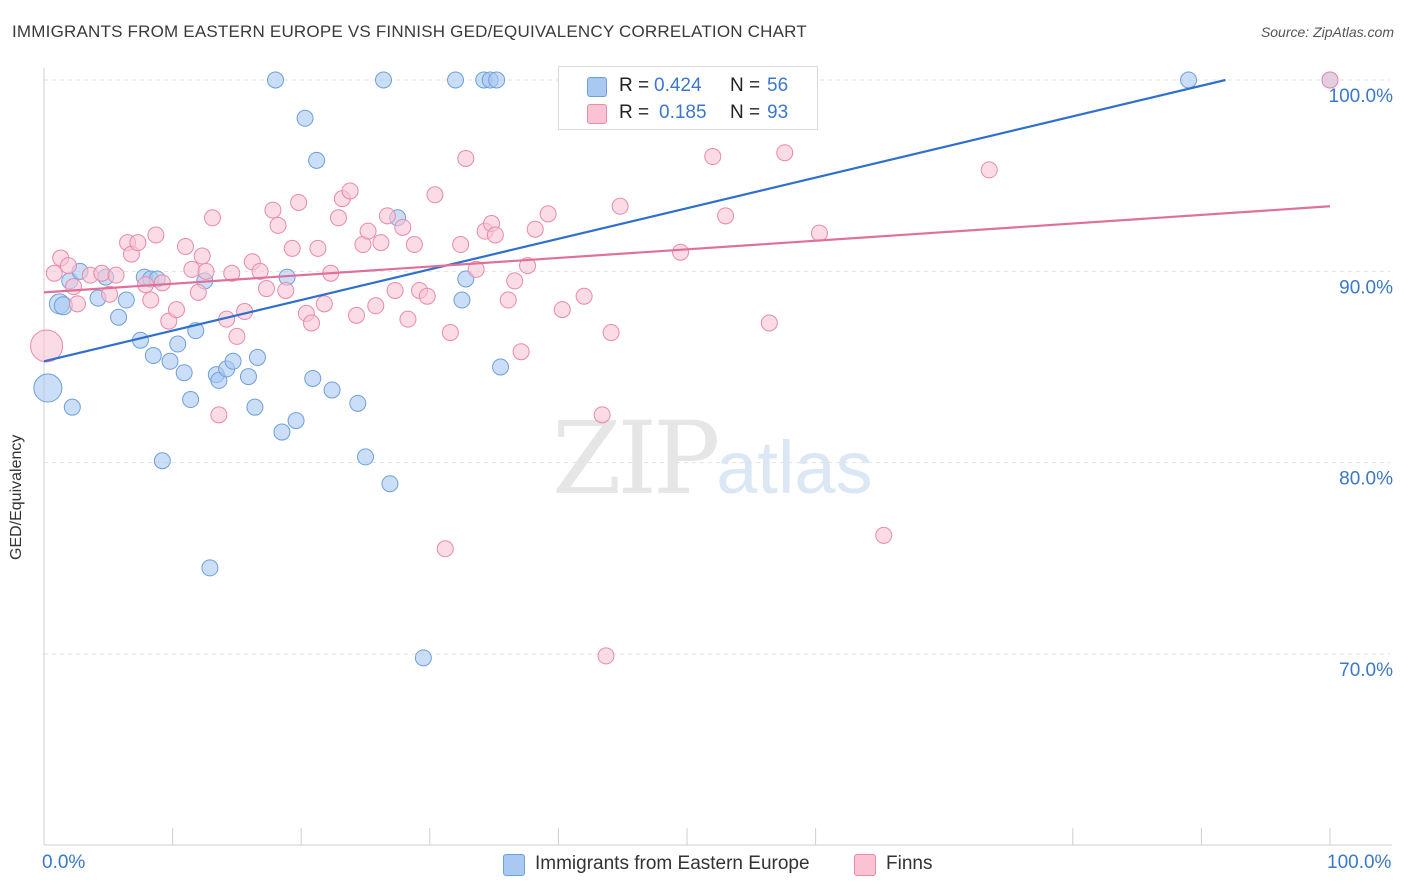 The height and width of the screenshot is (892, 1406). Describe the element at coordinates (636, 458) in the screenshot. I see `watermark-zip: ZIP` at that location.